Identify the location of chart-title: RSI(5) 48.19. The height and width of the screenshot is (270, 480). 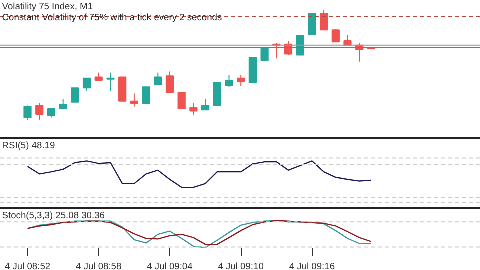
(29, 145).